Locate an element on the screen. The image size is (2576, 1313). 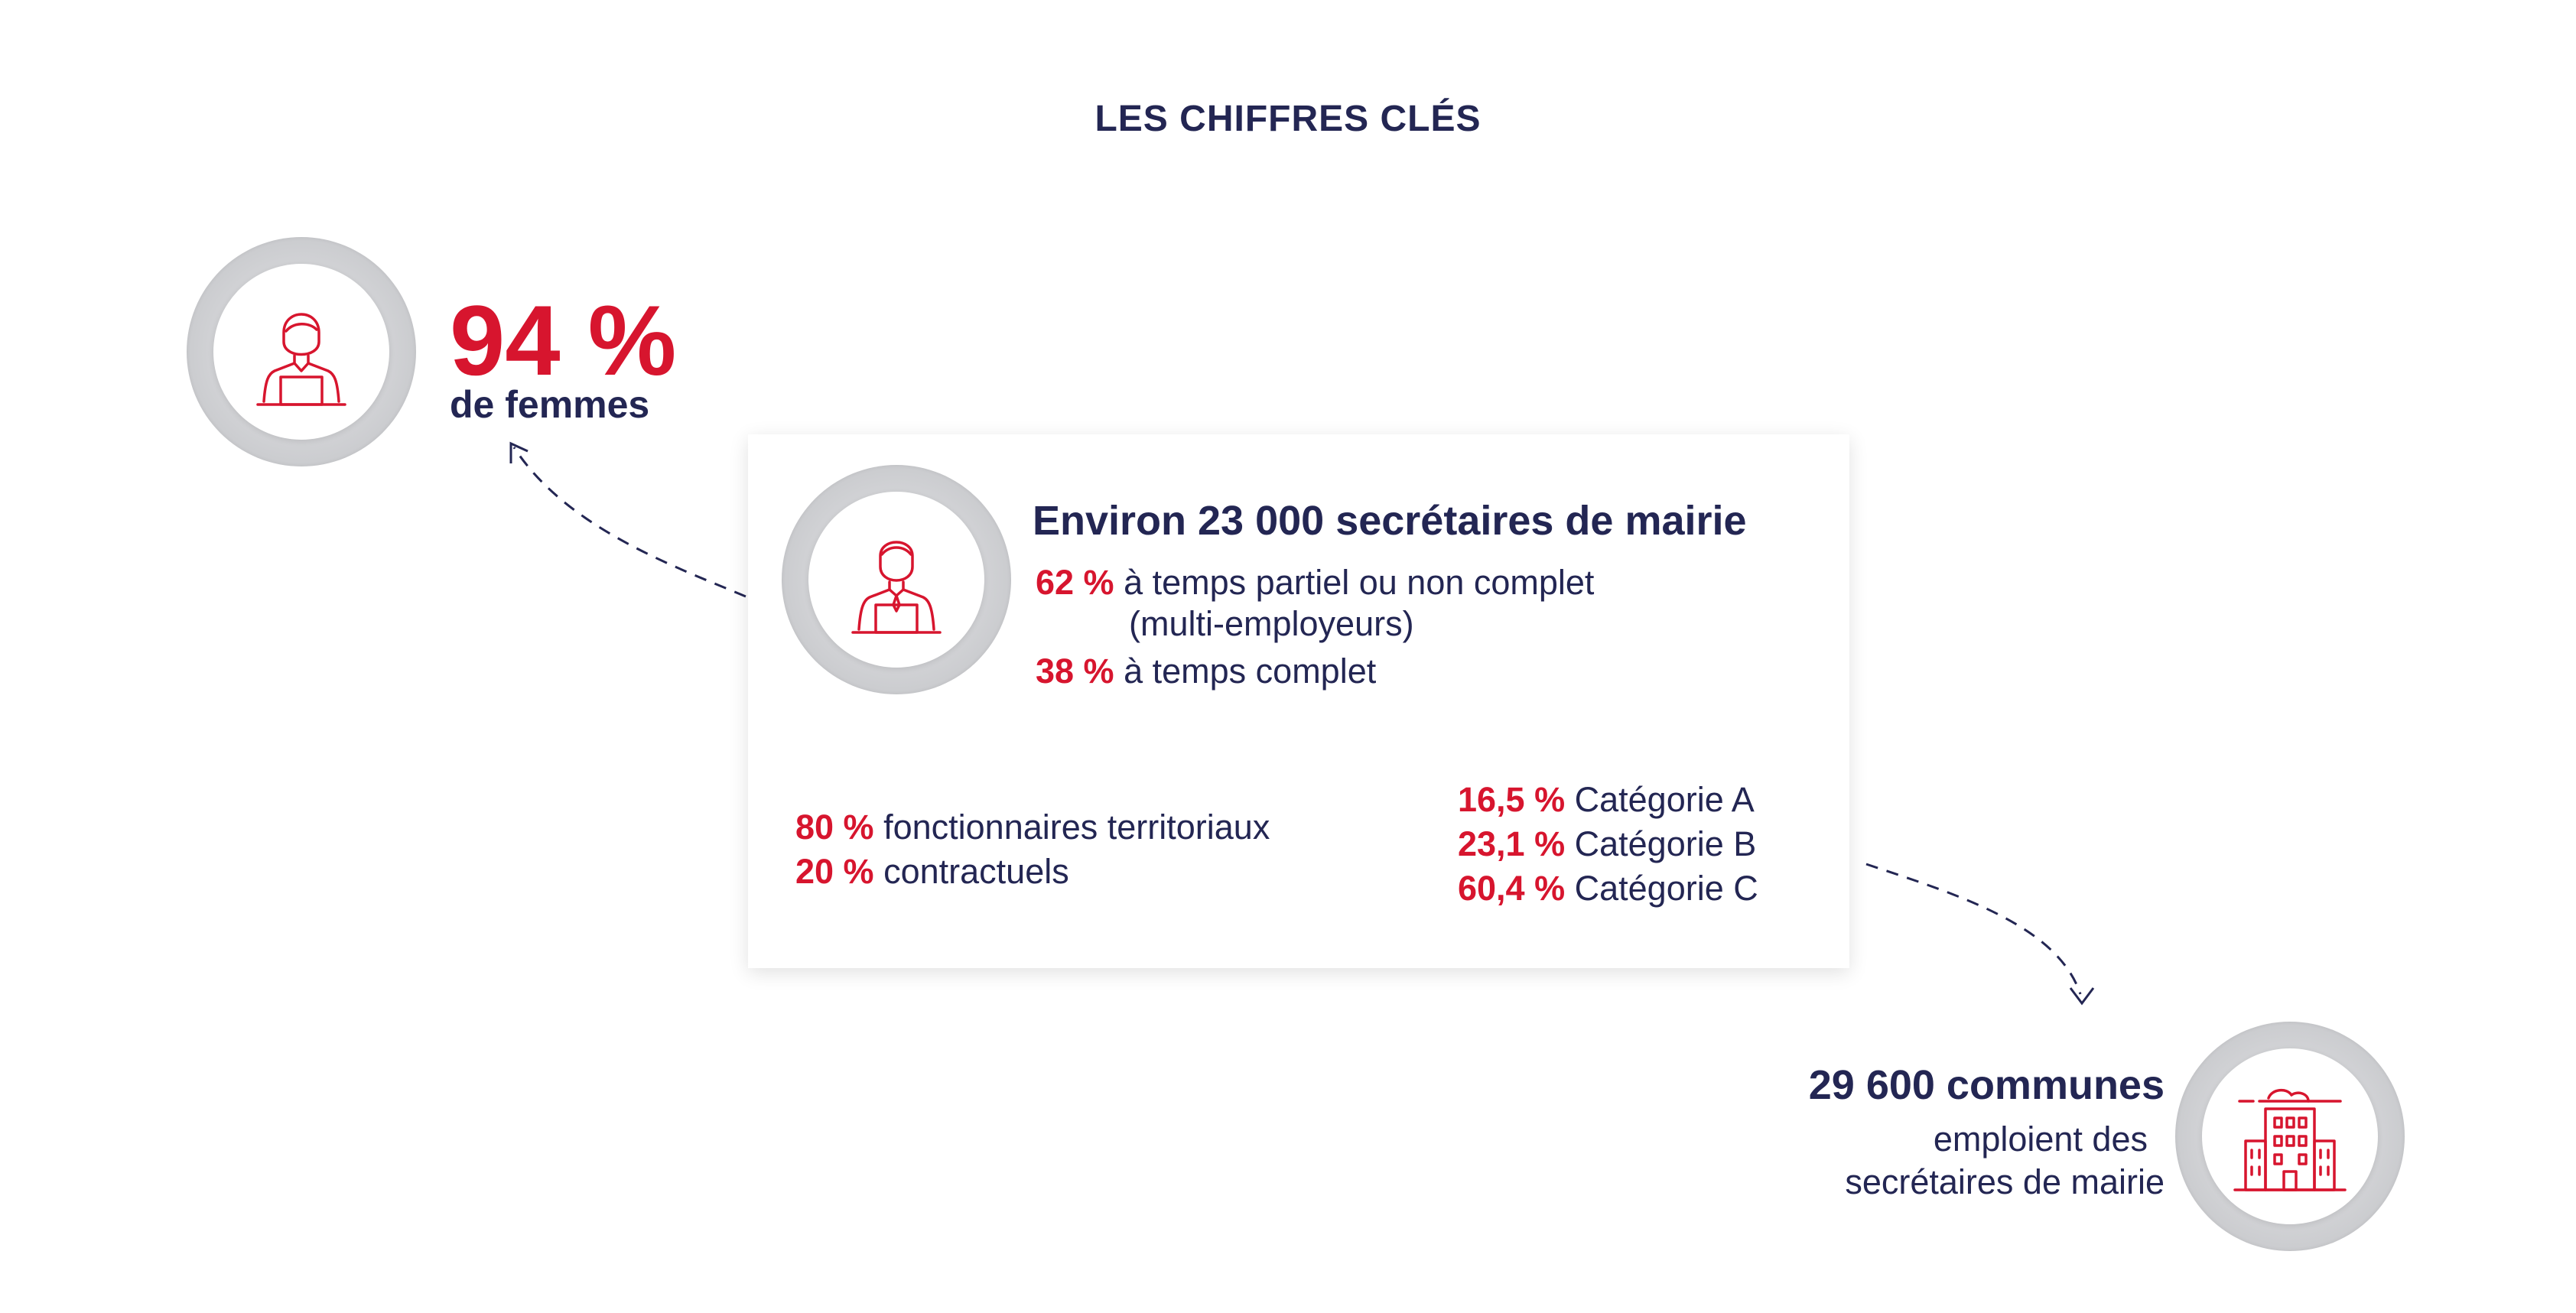
time-text-1: à temps partiel ou non complet is located at coordinates (1359, 582).